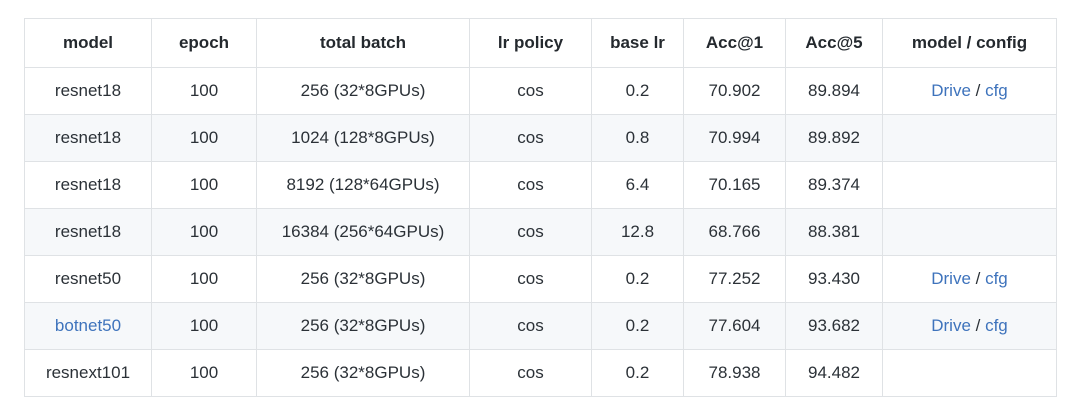 The image size is (1080, 419). Describe the element at coordinates (88, 43) in the screenshot. I see `column-header-model: model` at that location.